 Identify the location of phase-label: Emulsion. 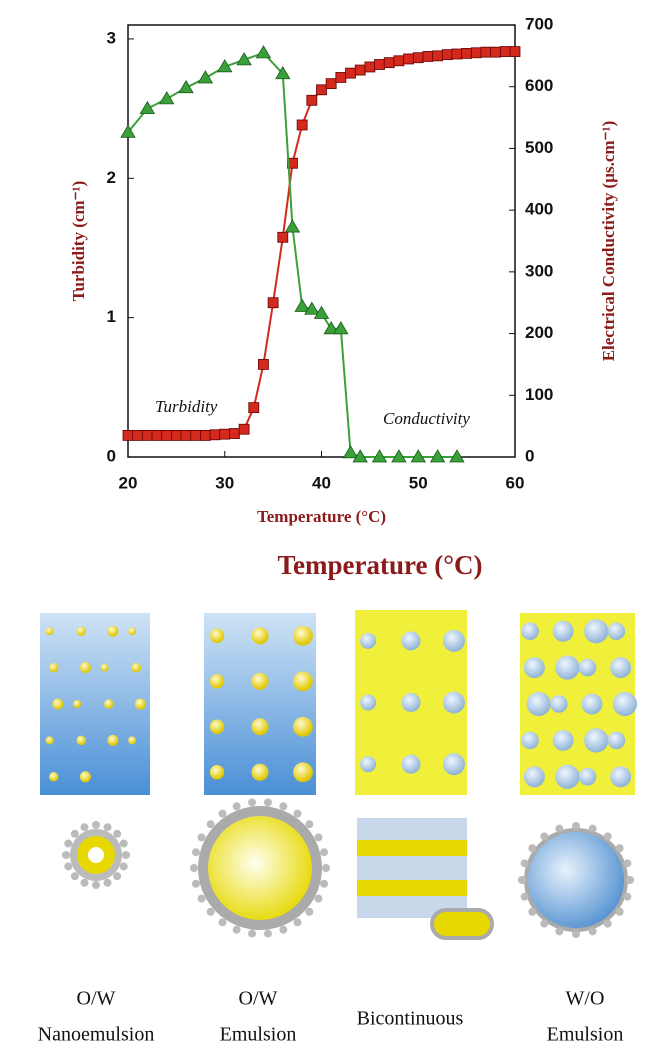
(585, 1035).